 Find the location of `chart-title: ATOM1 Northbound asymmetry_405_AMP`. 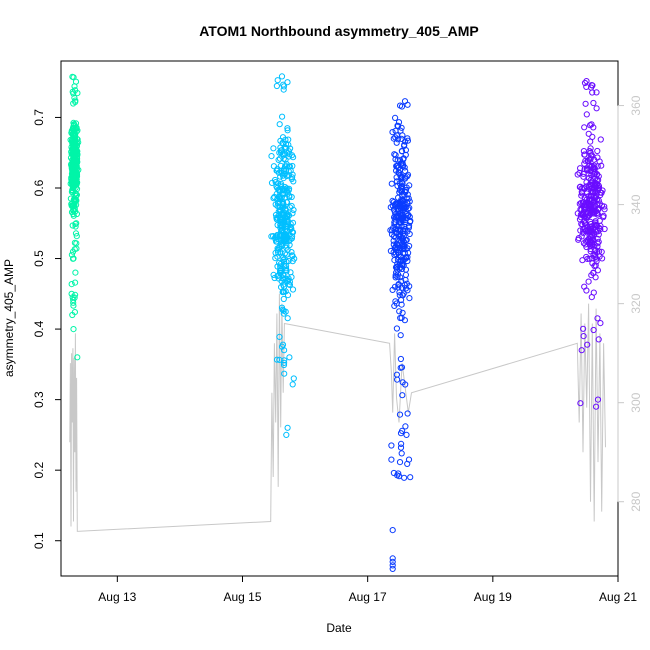

chart-title: ATOM1 Northbound asymmetry_405_AMP is located at coordinates (339, 31).